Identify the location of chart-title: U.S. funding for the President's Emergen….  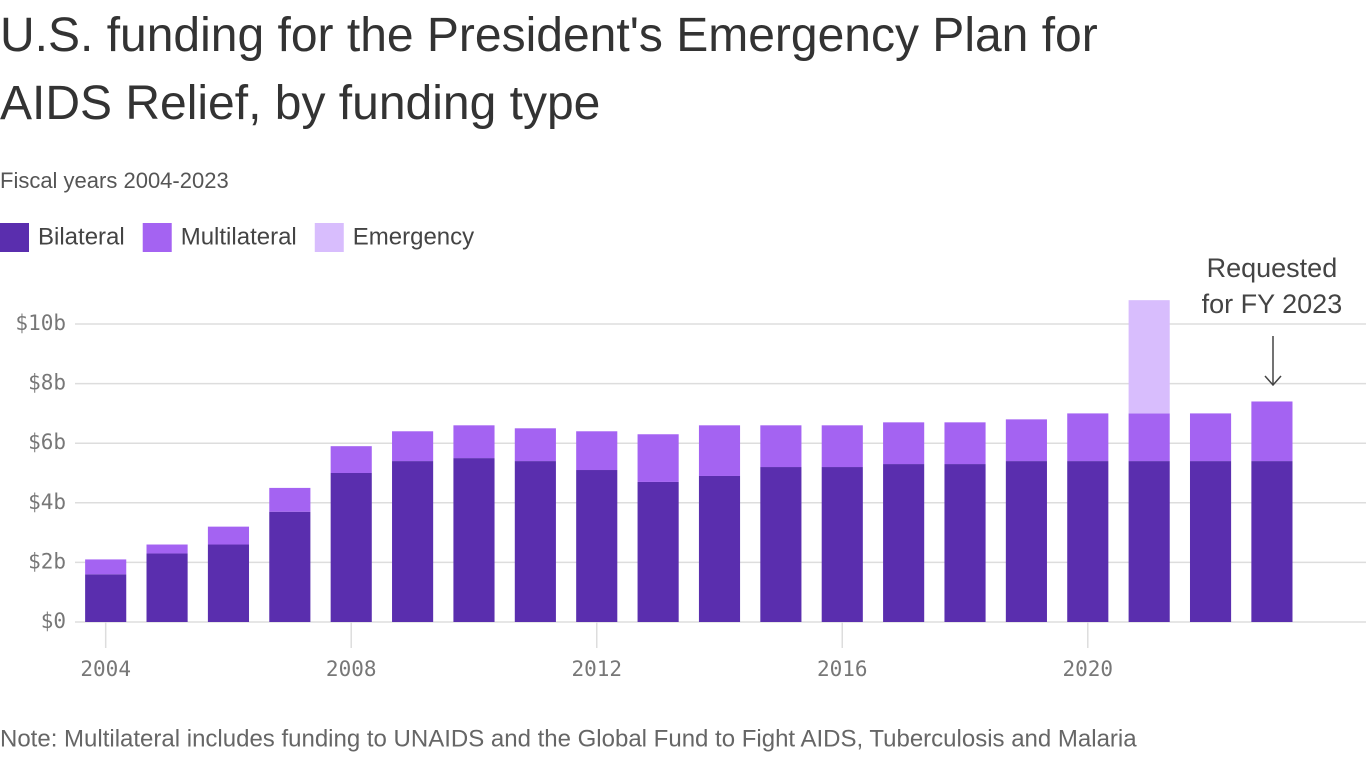
(549, 69).